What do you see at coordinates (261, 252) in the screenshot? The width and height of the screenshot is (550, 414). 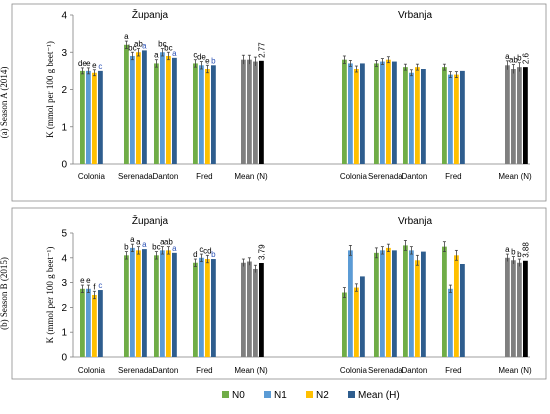 I see `overall-mean-label: 3.79` at bounding box center [261, 252].